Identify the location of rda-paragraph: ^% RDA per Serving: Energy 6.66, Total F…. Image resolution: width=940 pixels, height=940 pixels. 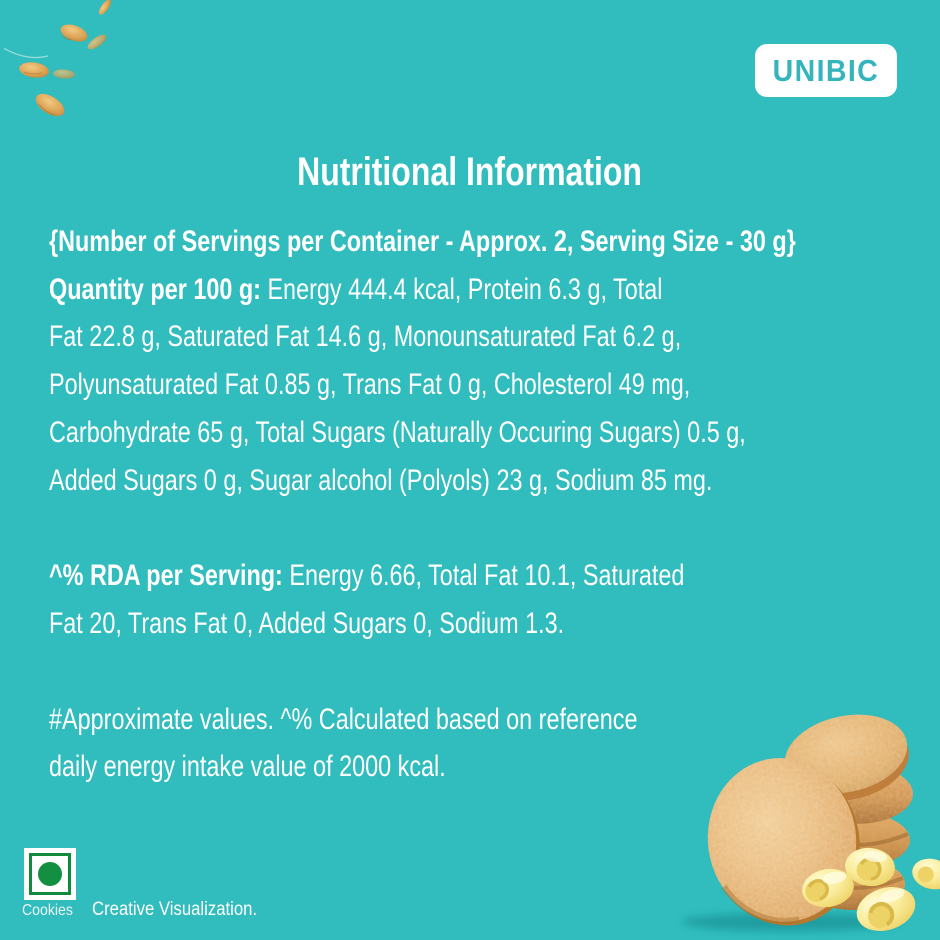
(489, 599).